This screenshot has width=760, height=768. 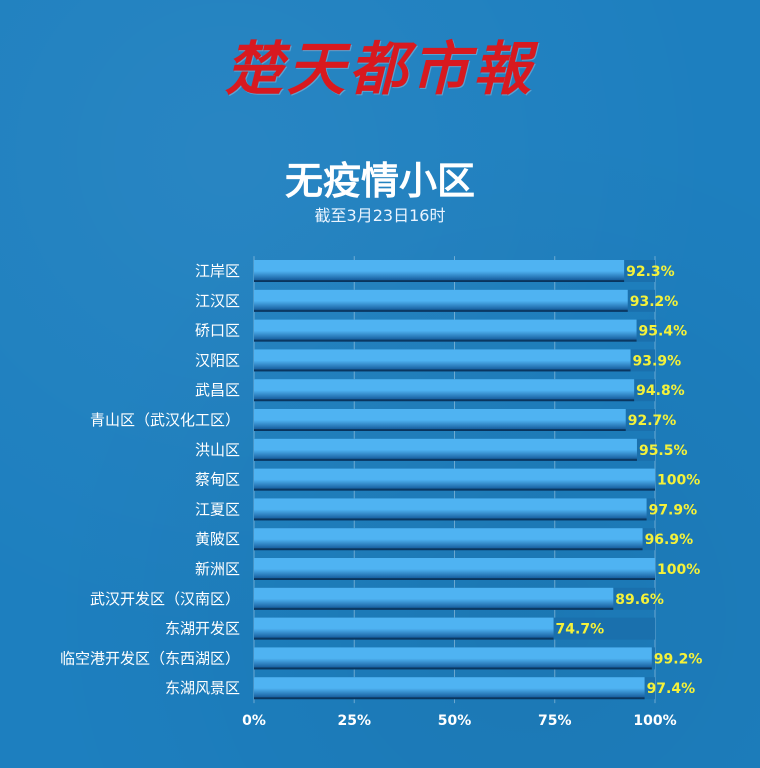 I want to click on x-tick-label: 50%, so click(x=455, y=721).